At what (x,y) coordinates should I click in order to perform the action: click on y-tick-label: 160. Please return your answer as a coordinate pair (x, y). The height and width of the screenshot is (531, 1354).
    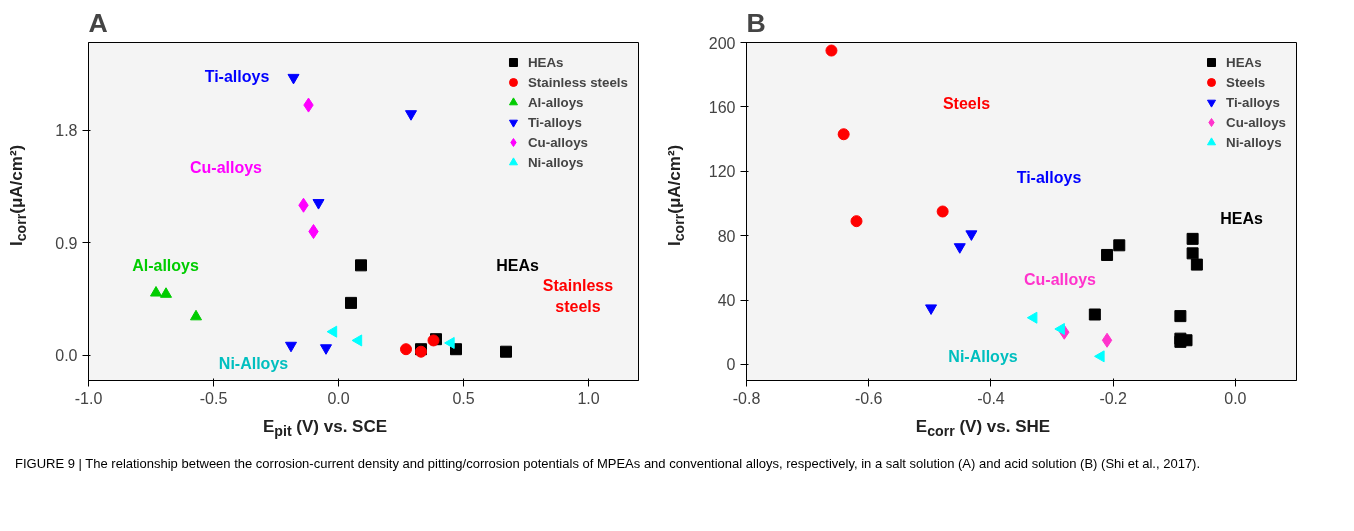
    Looking at the image, I should click on (722, 107).